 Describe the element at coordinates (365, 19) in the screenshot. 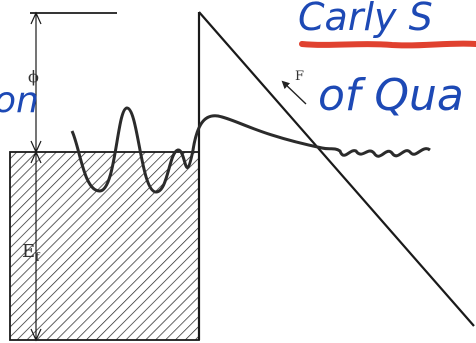

I see `handwritten-title-line1: Carly S` at that location.